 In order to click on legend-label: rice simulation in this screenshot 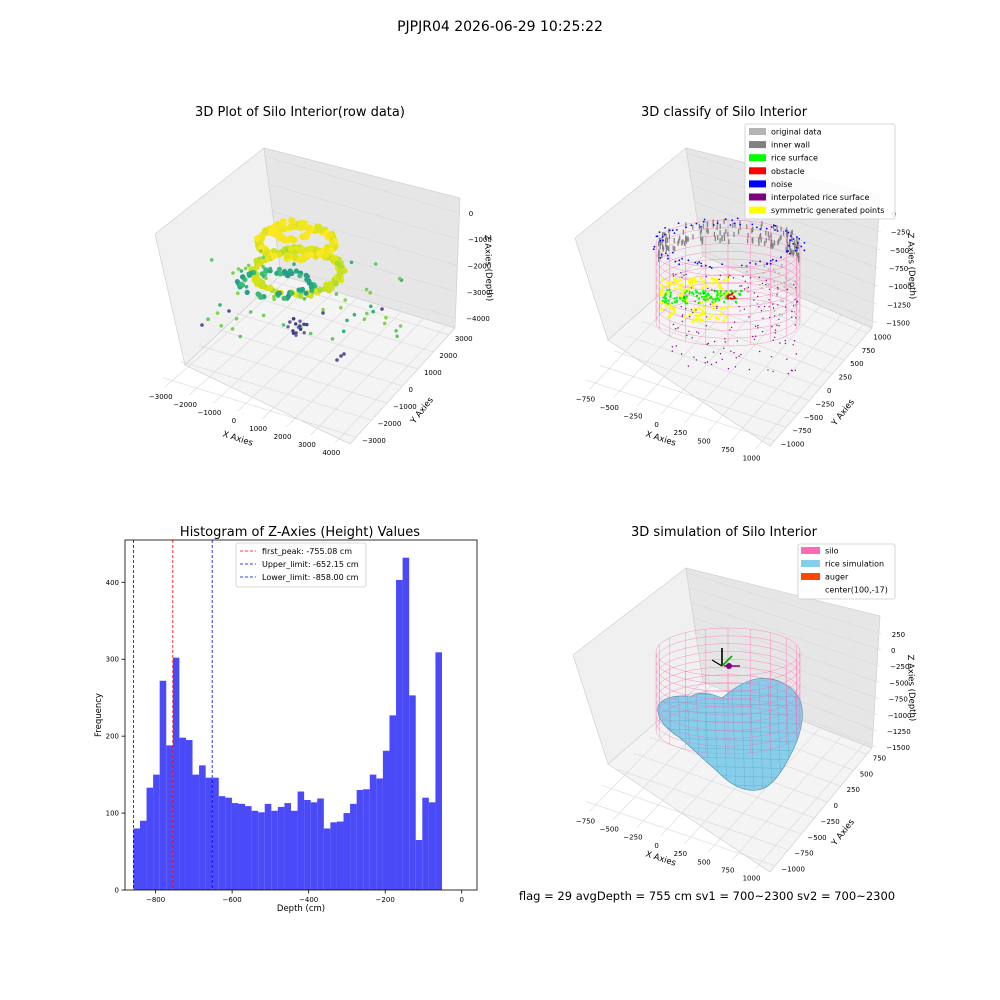, I will do `click(854, 564)`.